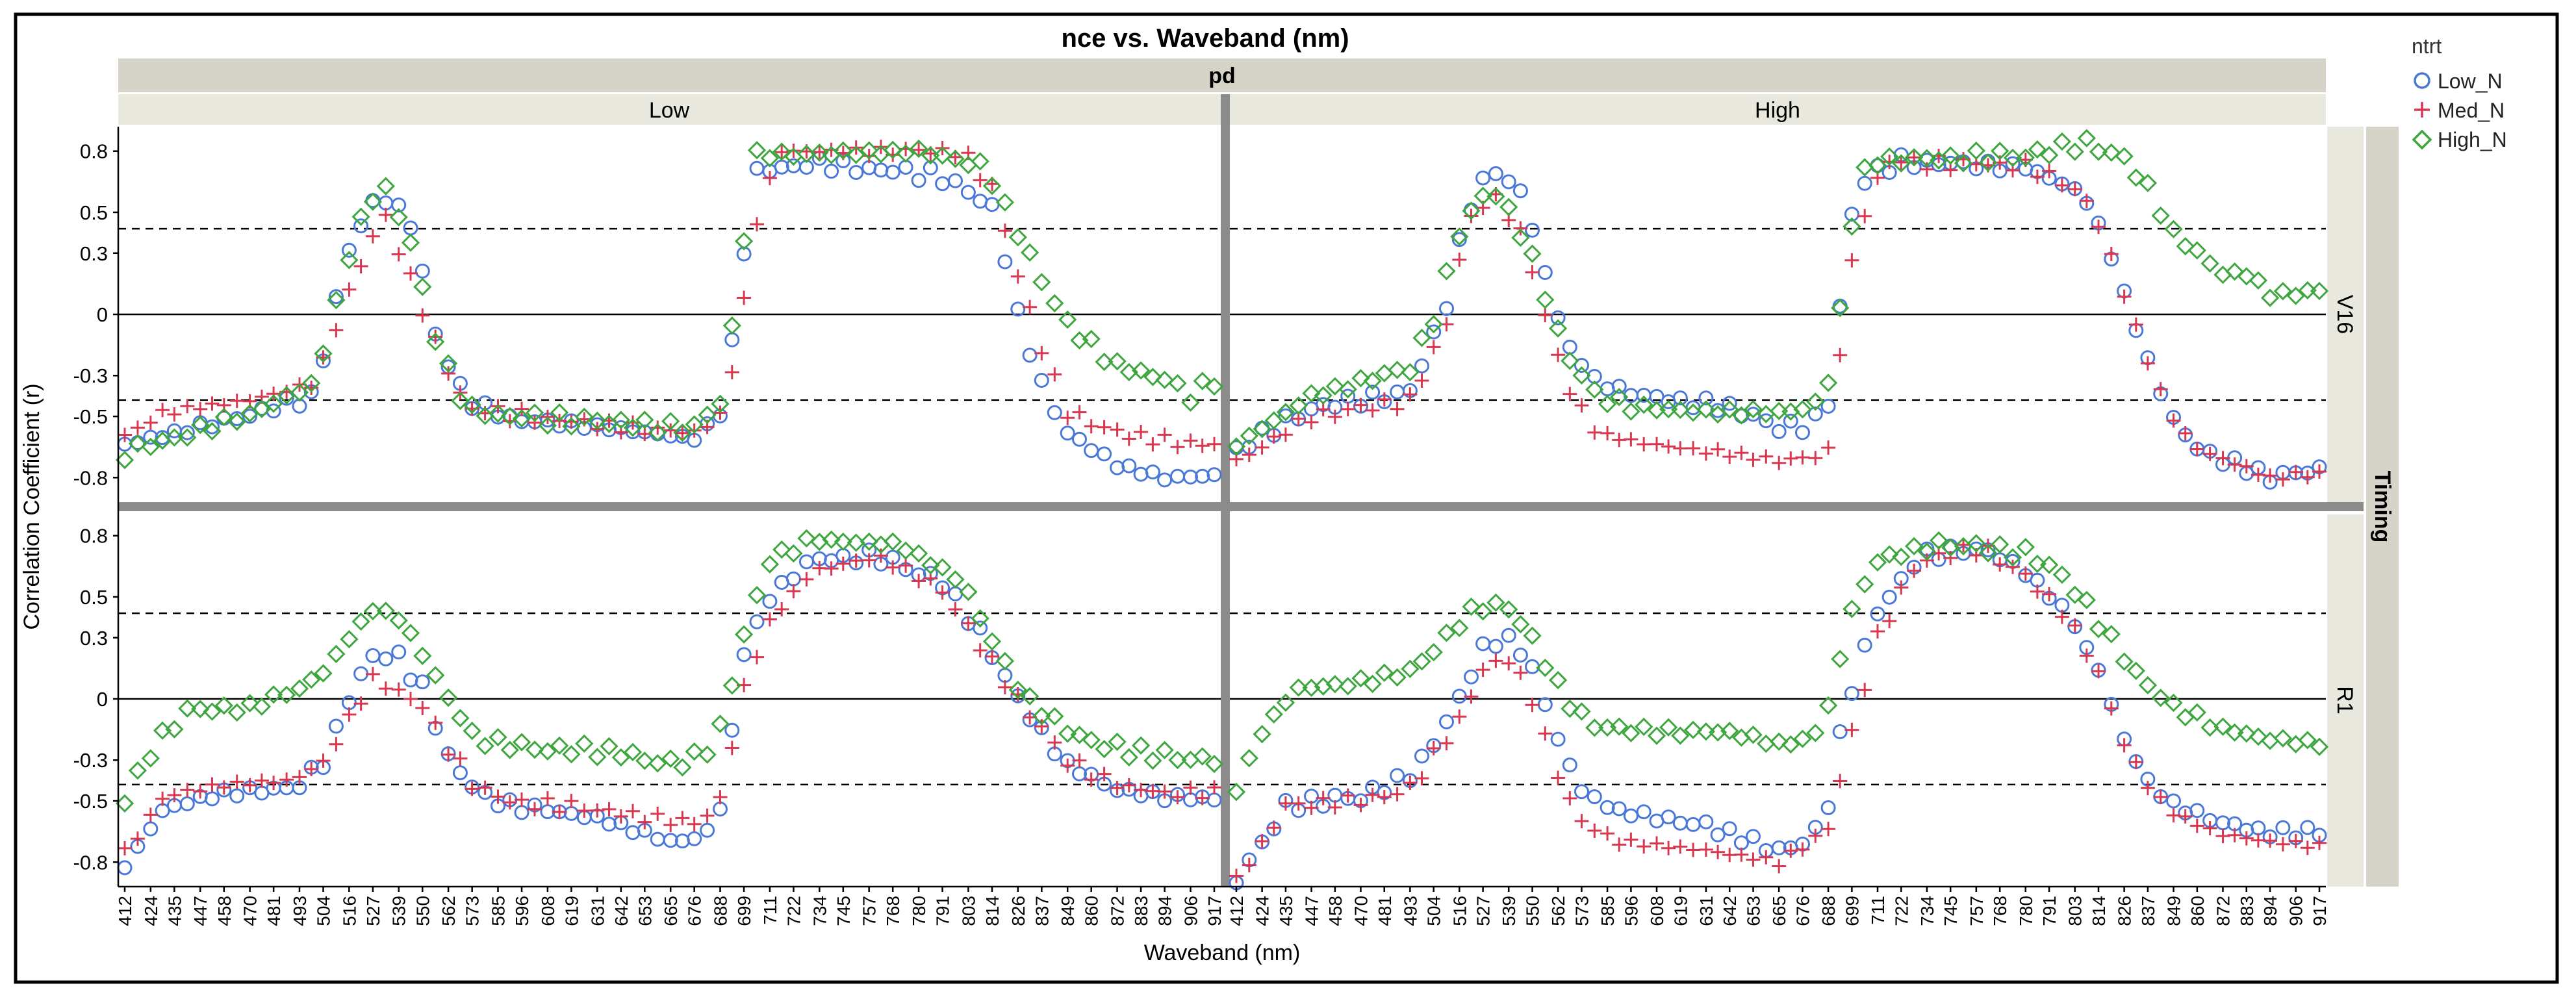 This screenshot has height=999, width=2576. Describe the element at coordinates (2458, 81) in the screenshot. I see `legend-item-low-n: Low_N` at that location.